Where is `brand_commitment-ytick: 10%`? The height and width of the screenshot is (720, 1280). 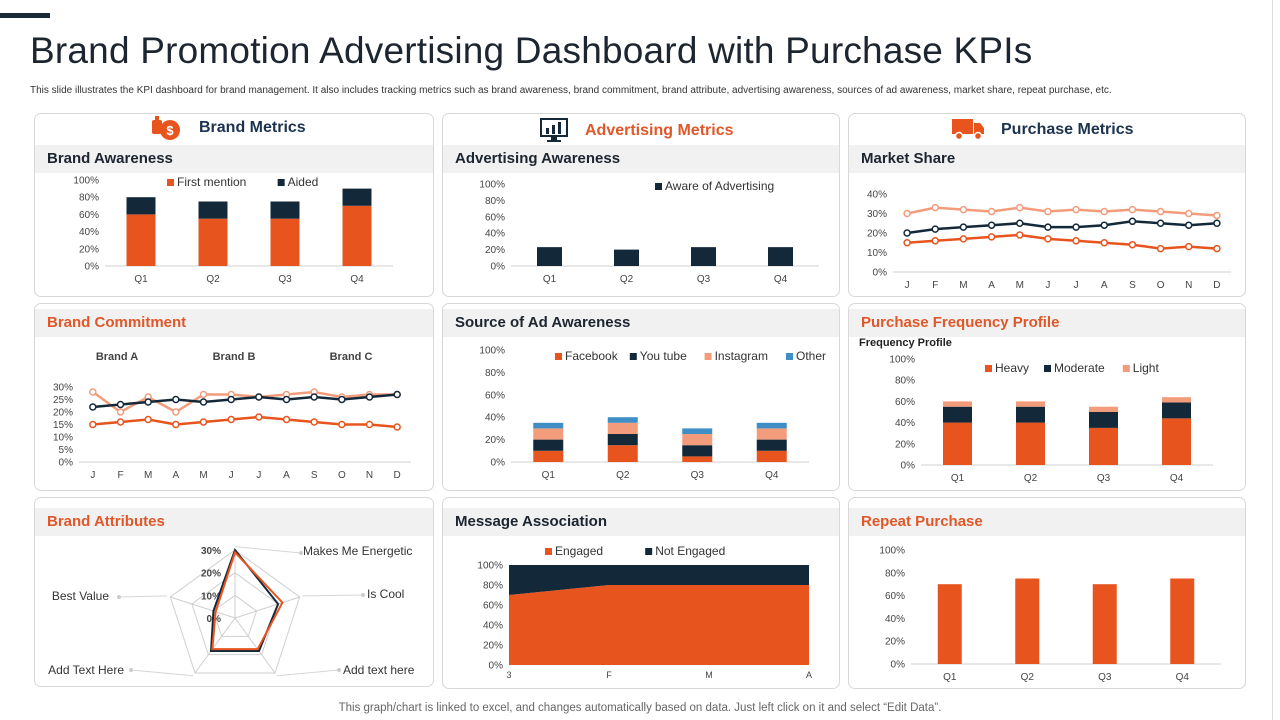
brand_commitment-ytick: 10% is located at coordinates (63, 438).